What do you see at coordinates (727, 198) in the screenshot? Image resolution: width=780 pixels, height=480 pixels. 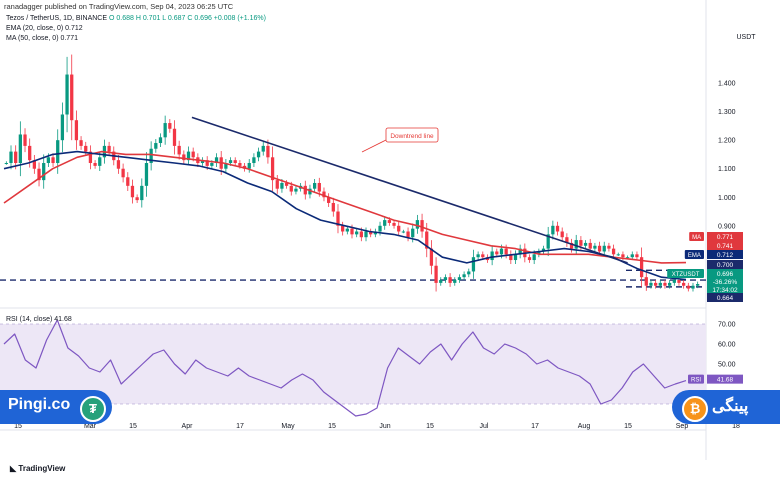 I see `price-tick-label: 1.000` at bounding box center [727, 198].